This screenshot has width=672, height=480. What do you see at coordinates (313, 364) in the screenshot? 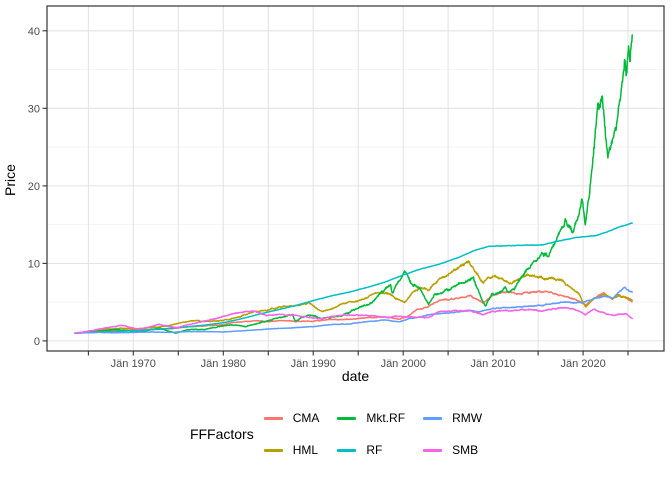
I see `x-tick-label: Jän 1990` at bounding box center [313, 364].